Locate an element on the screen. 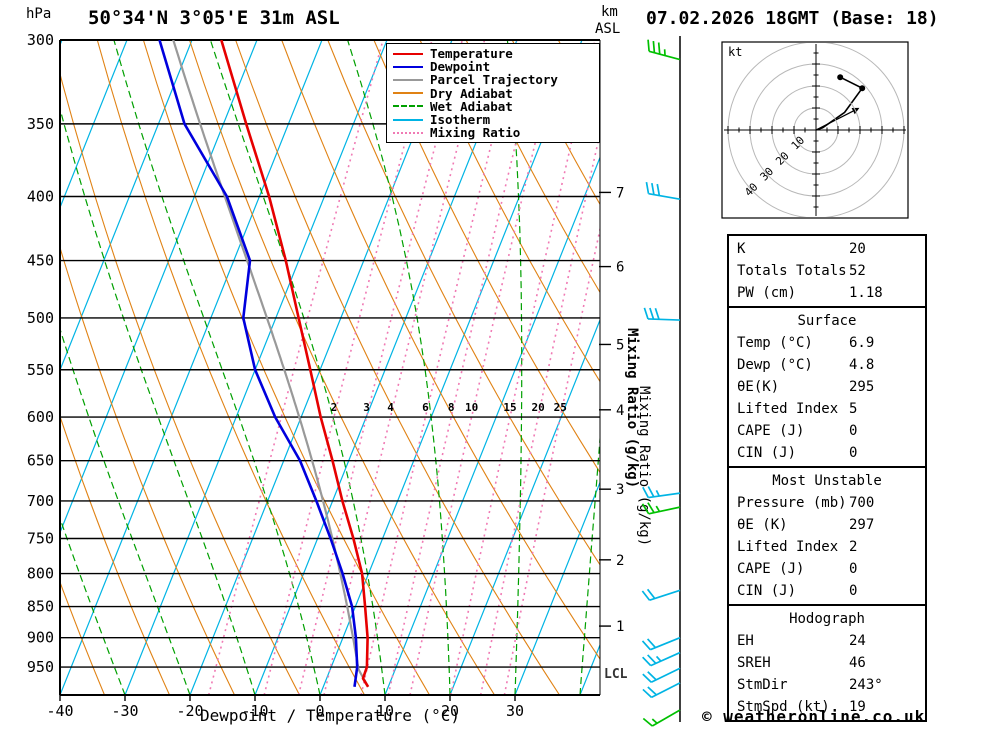 The height and width of the screenshot is (733, 1000). stat-value: 2 is located at coordinates (853, 547).